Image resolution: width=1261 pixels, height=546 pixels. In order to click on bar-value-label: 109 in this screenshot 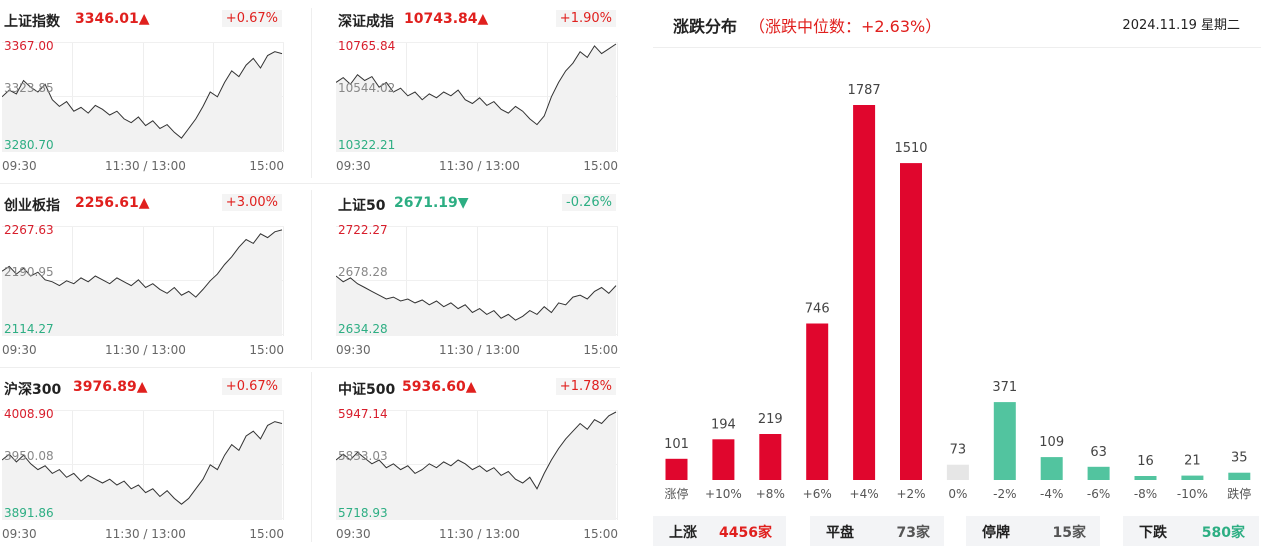, I will do `click(1051, 442)`.